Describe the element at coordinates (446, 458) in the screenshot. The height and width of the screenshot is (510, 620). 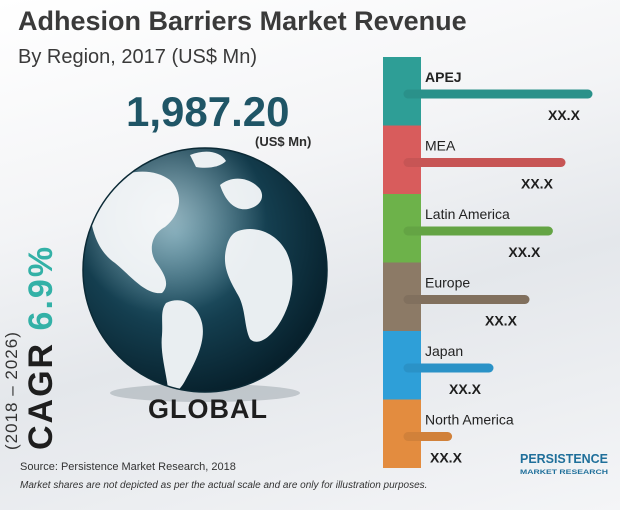
I see `region-value-north-america: XX.X` at that location.